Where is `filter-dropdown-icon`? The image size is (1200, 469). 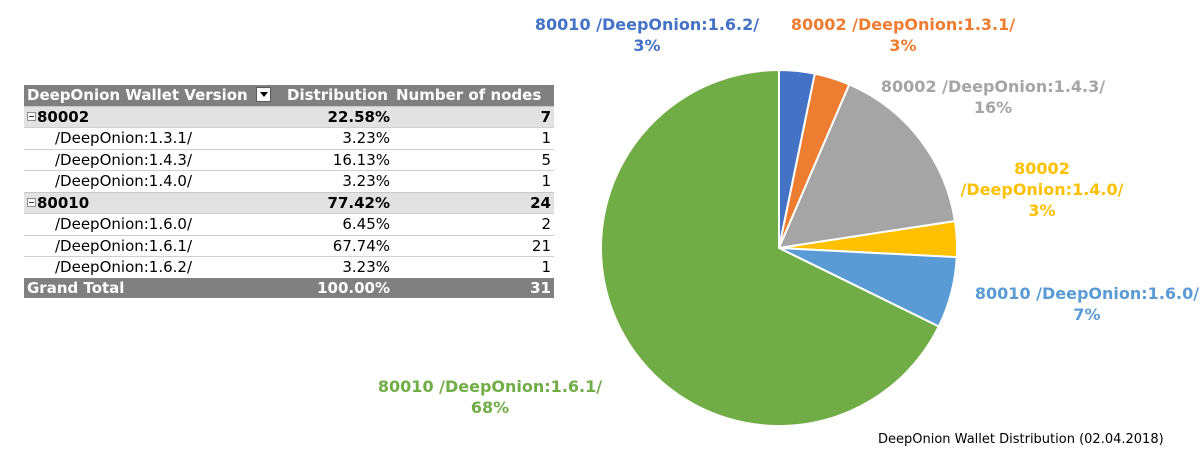
filter-dropdown-icon is located at coordinates (263, 95).